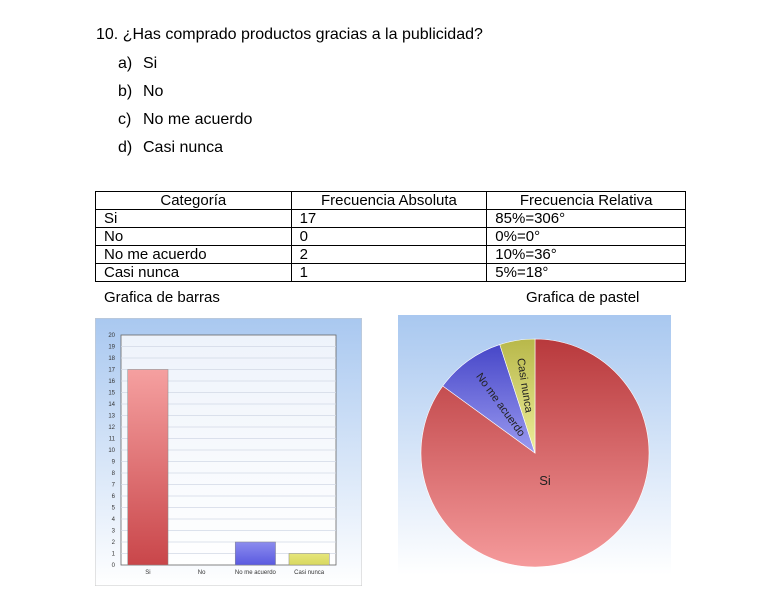 This screenshot has height=593, width=784. I want to click on y-tick-label: 3, so click(114, 532).